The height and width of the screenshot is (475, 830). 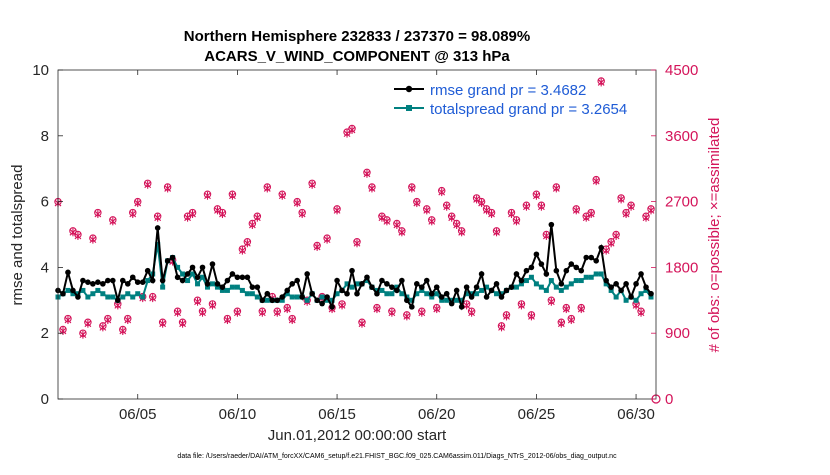 I want to click on x-tick-label: 06/30, so click(x=636, y=414).